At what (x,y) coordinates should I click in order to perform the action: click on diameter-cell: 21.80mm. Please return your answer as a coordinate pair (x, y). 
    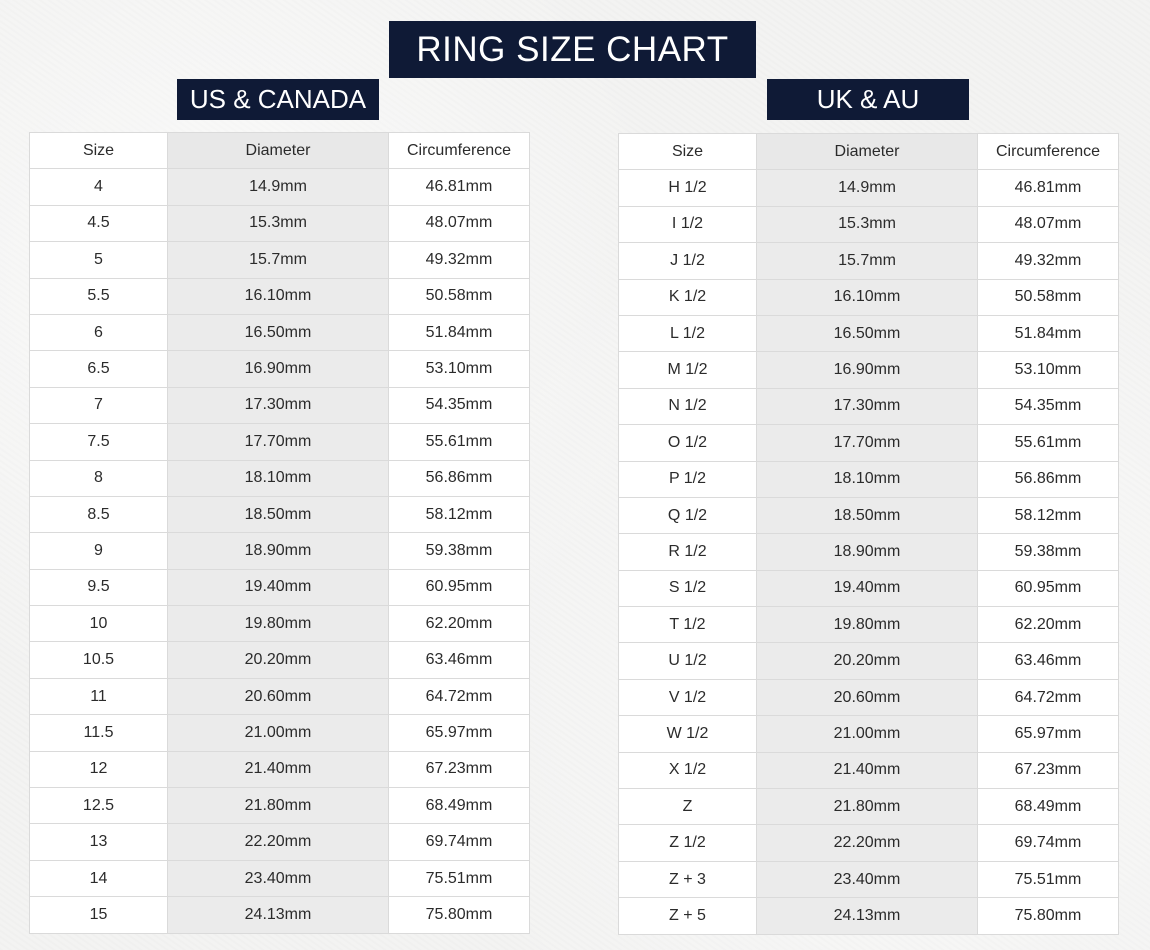
    Looking at the image, I should click on (278, 806).